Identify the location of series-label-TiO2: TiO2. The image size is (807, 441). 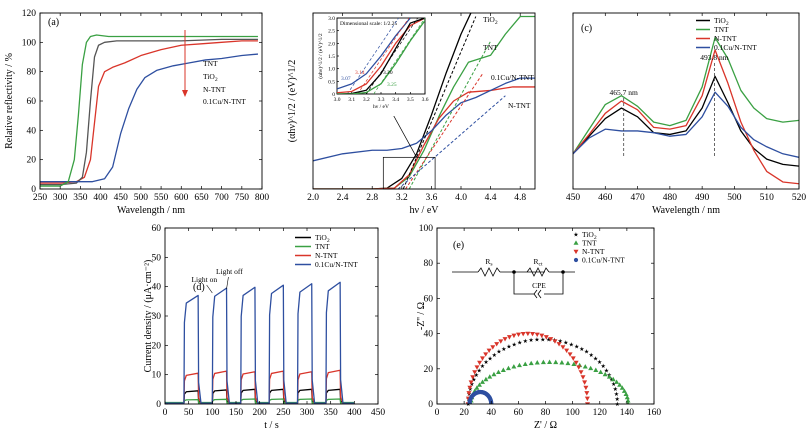
(490, 20).